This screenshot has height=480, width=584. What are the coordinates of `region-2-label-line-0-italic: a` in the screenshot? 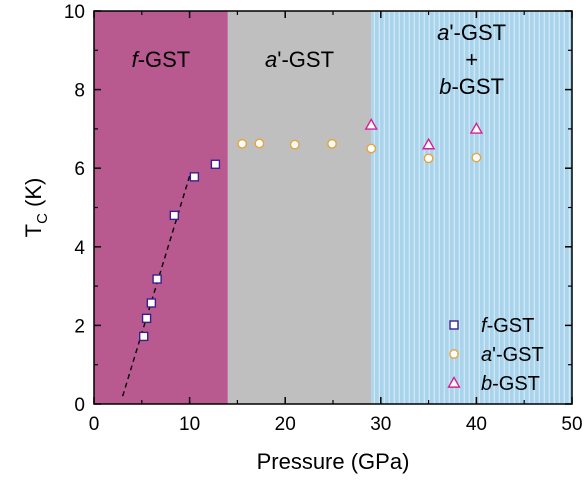 It's located at (443, 32).